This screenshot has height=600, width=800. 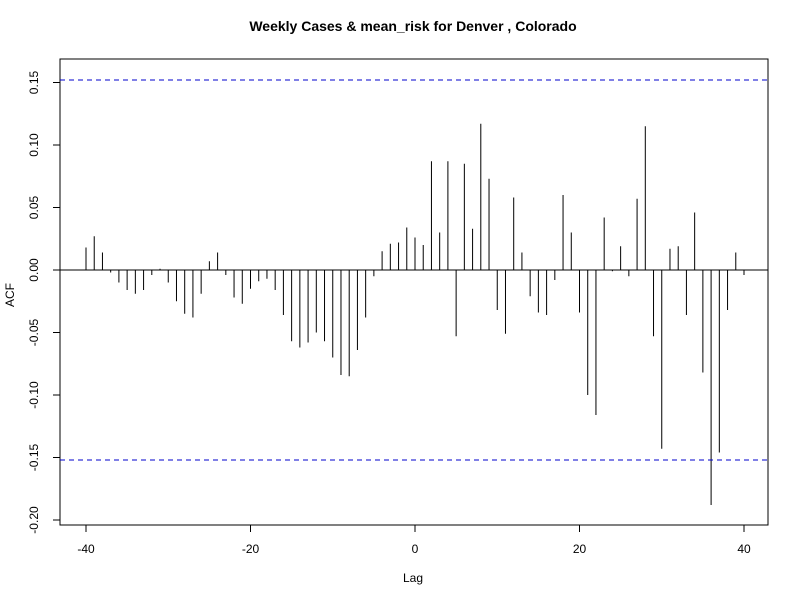 I want to click on x-tick-label: 0, so click(x=415, y=549).